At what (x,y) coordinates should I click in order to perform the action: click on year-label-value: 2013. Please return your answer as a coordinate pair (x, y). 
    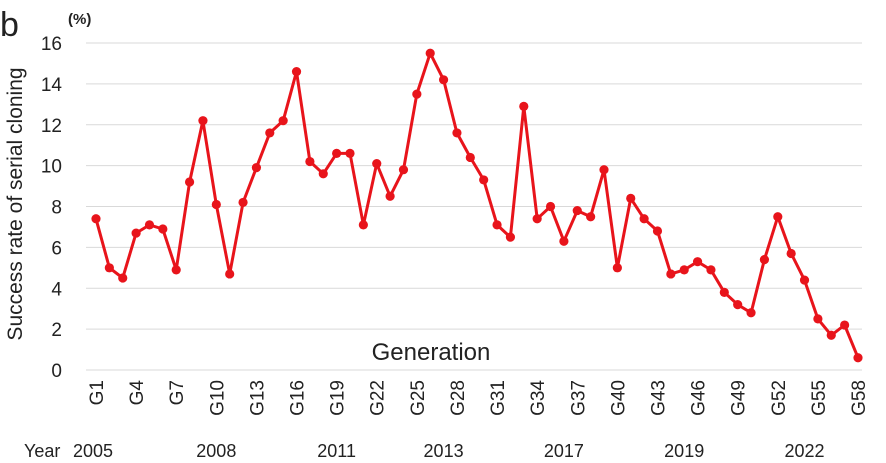
    Looking at the image, I should click on (444, 451).